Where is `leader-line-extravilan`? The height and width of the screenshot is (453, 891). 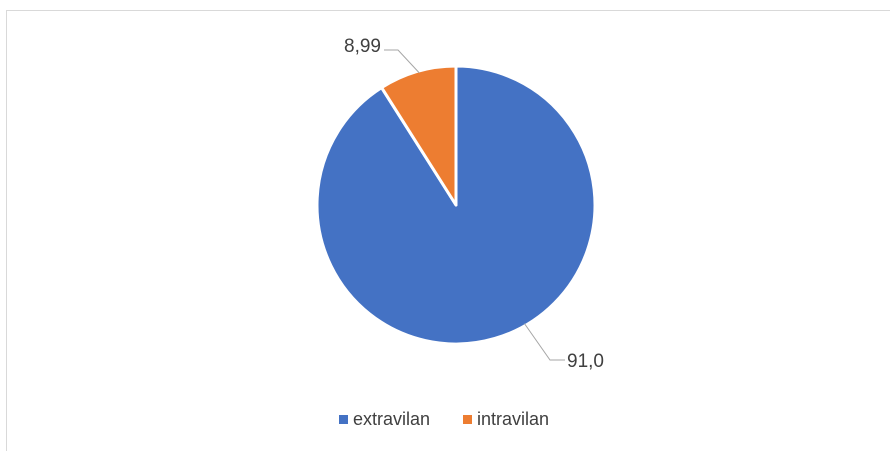
leader-line-extravilan is located at coordinates (544, 342).